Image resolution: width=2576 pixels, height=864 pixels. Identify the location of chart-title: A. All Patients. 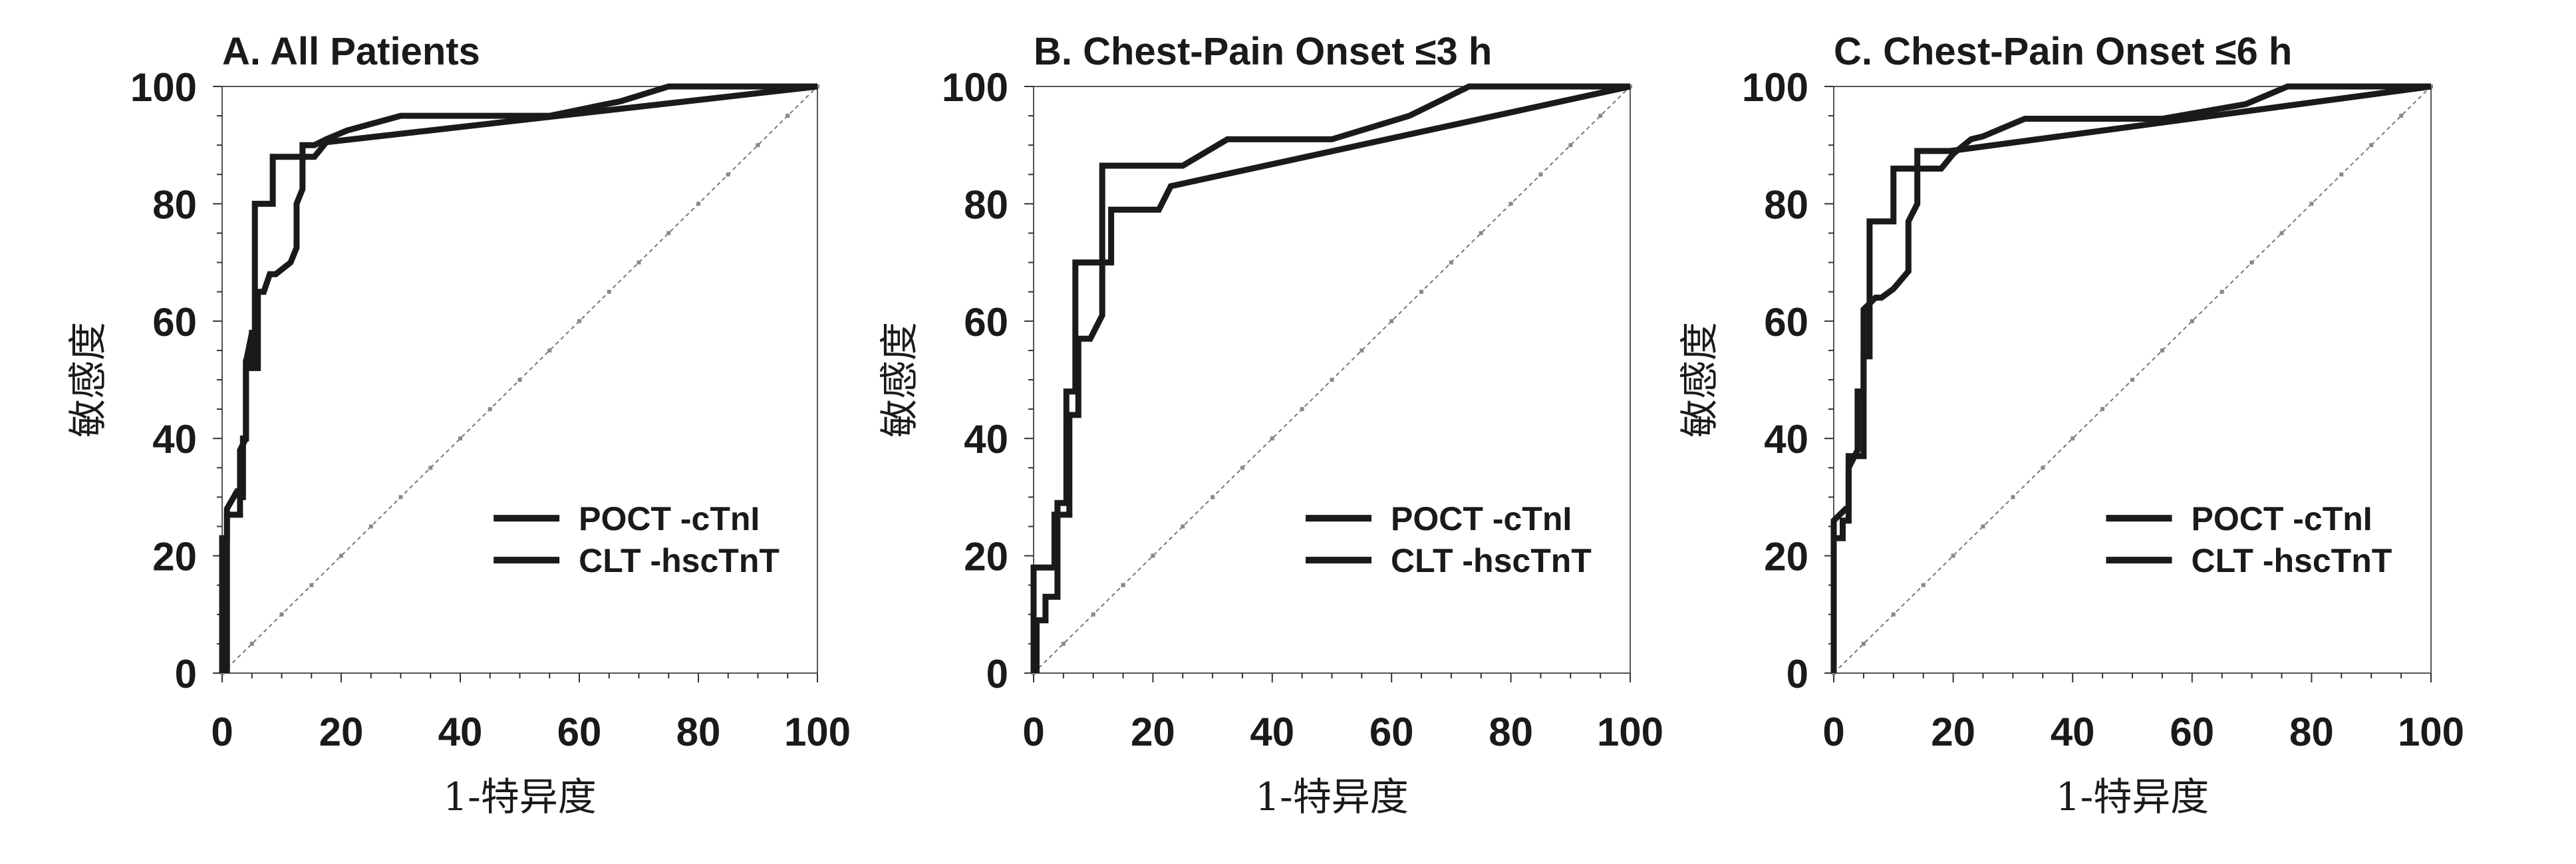
(351, 51).